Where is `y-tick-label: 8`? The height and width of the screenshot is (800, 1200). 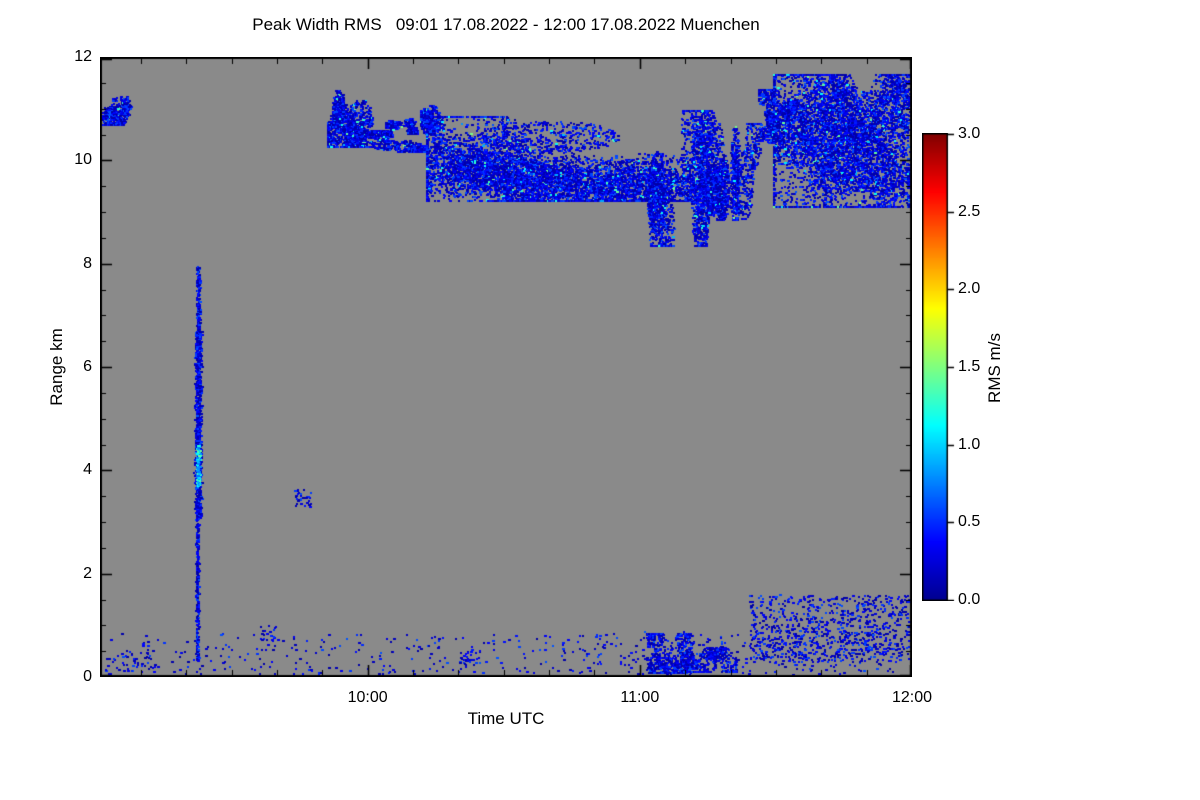
y-tick-label: 8 is located at coordinates (87, 263).